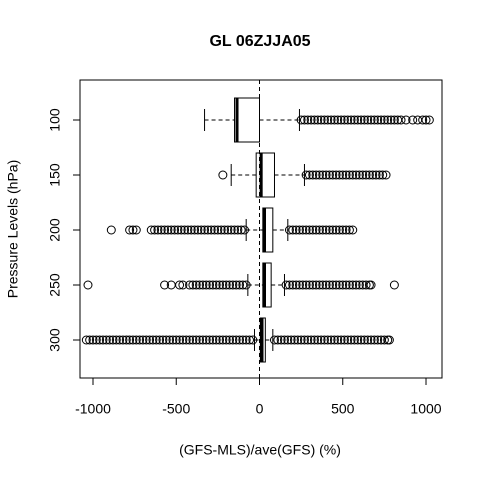 The image size is (480, 480). I want to click on x-tick-label: 1000, so click(425, 409).